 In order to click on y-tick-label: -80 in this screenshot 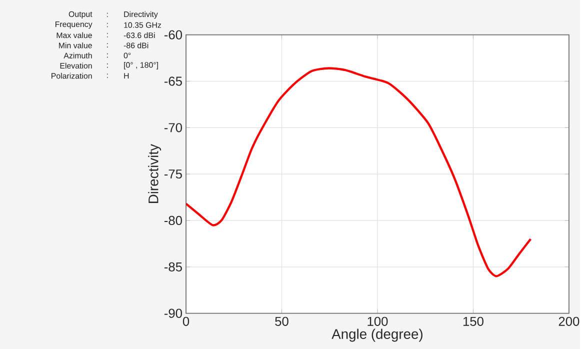, I will do `click(173, 220)`.